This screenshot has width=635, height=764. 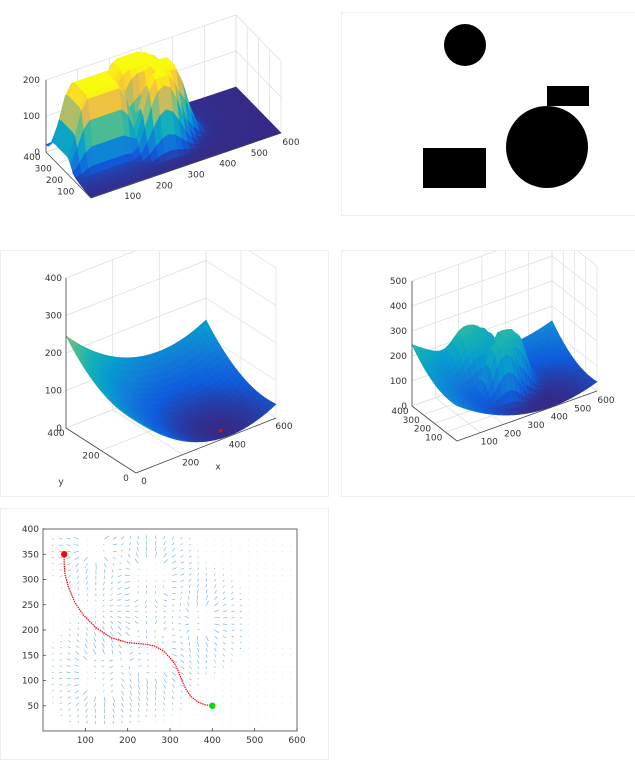 I want to click on plot-frame, so click(x=170, y=630).